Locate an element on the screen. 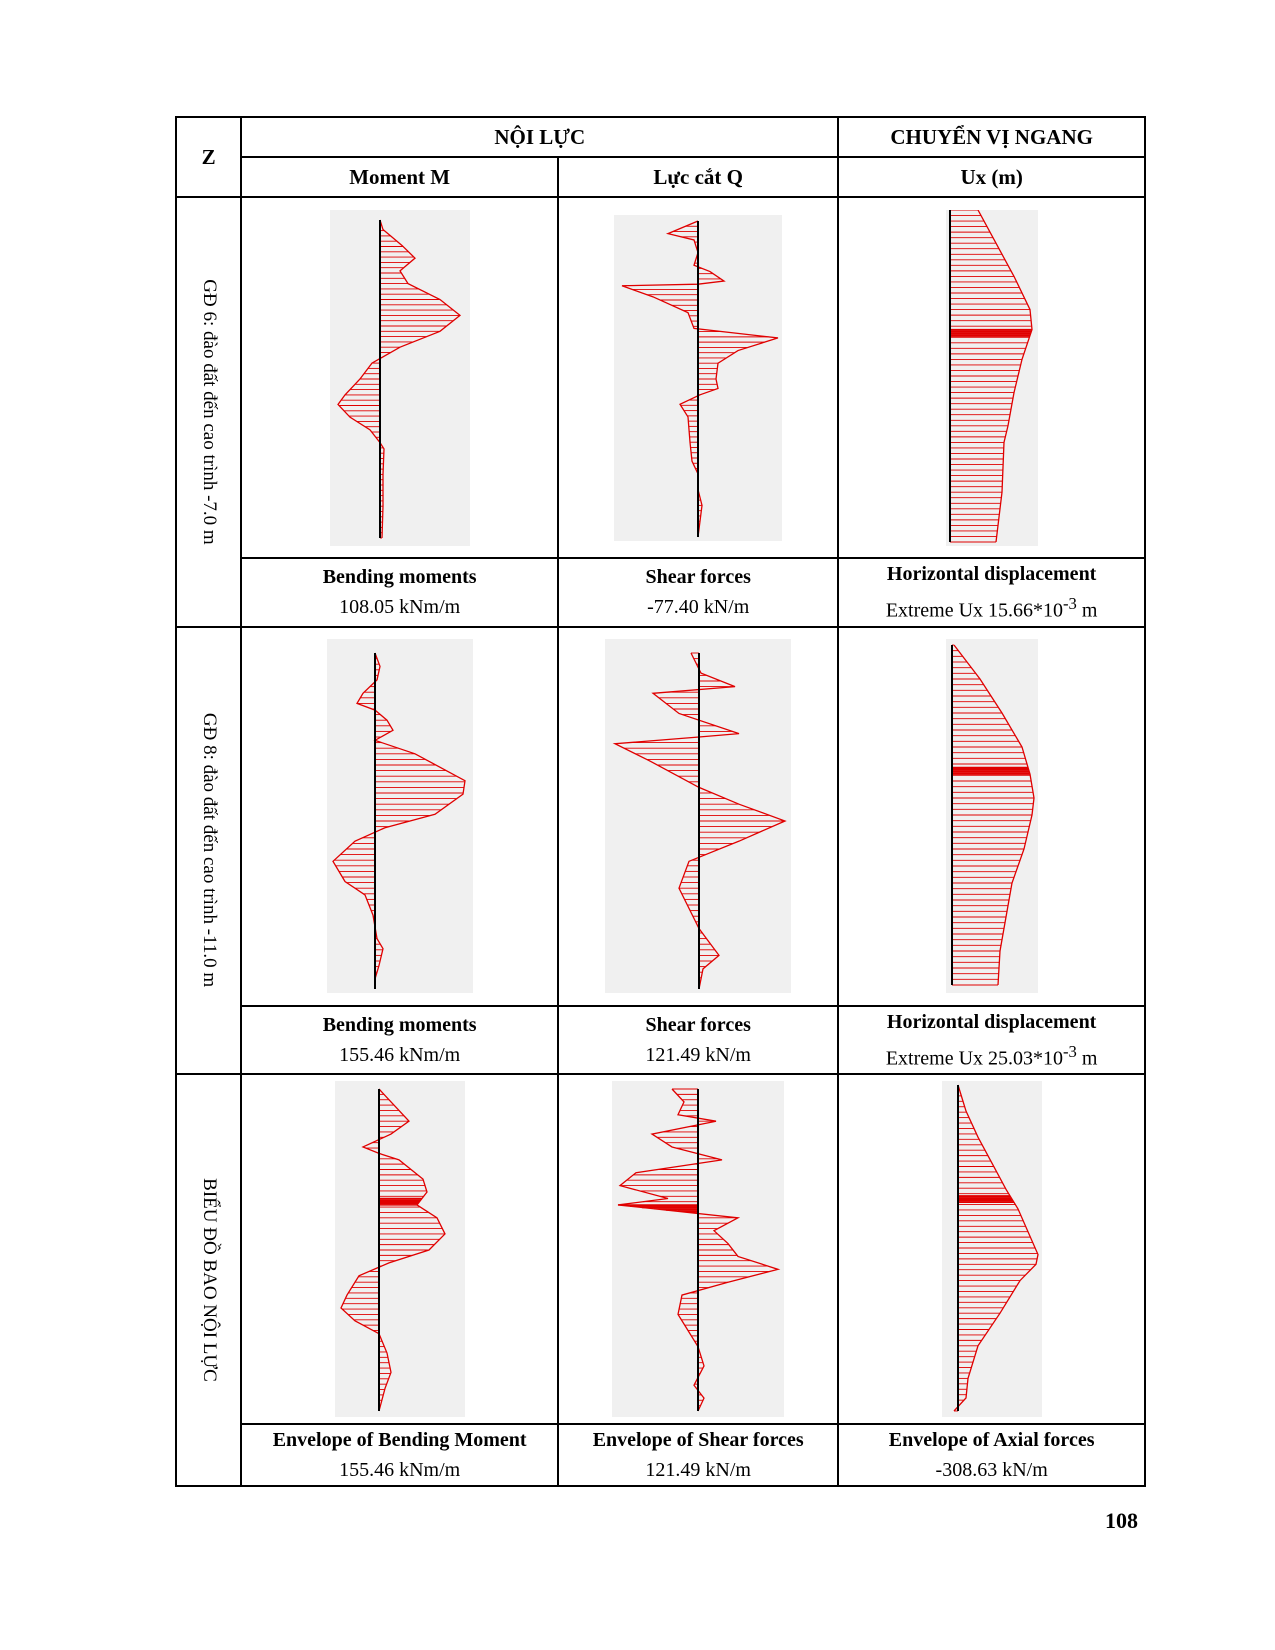 The width and height of the screenshot is (1275, 1650). moment-caption: Envelope of Bending Moment 155.46 kNm/m is located at coordinates (400, 1455).